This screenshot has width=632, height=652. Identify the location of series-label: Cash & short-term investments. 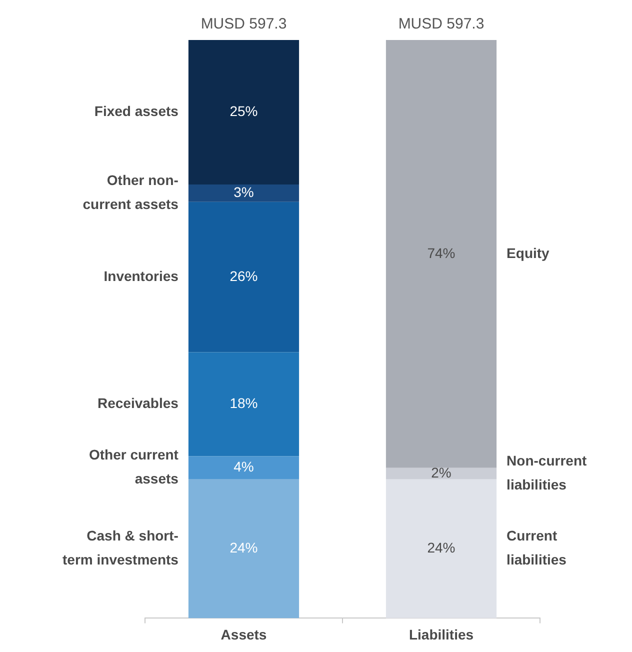
(120, 548).